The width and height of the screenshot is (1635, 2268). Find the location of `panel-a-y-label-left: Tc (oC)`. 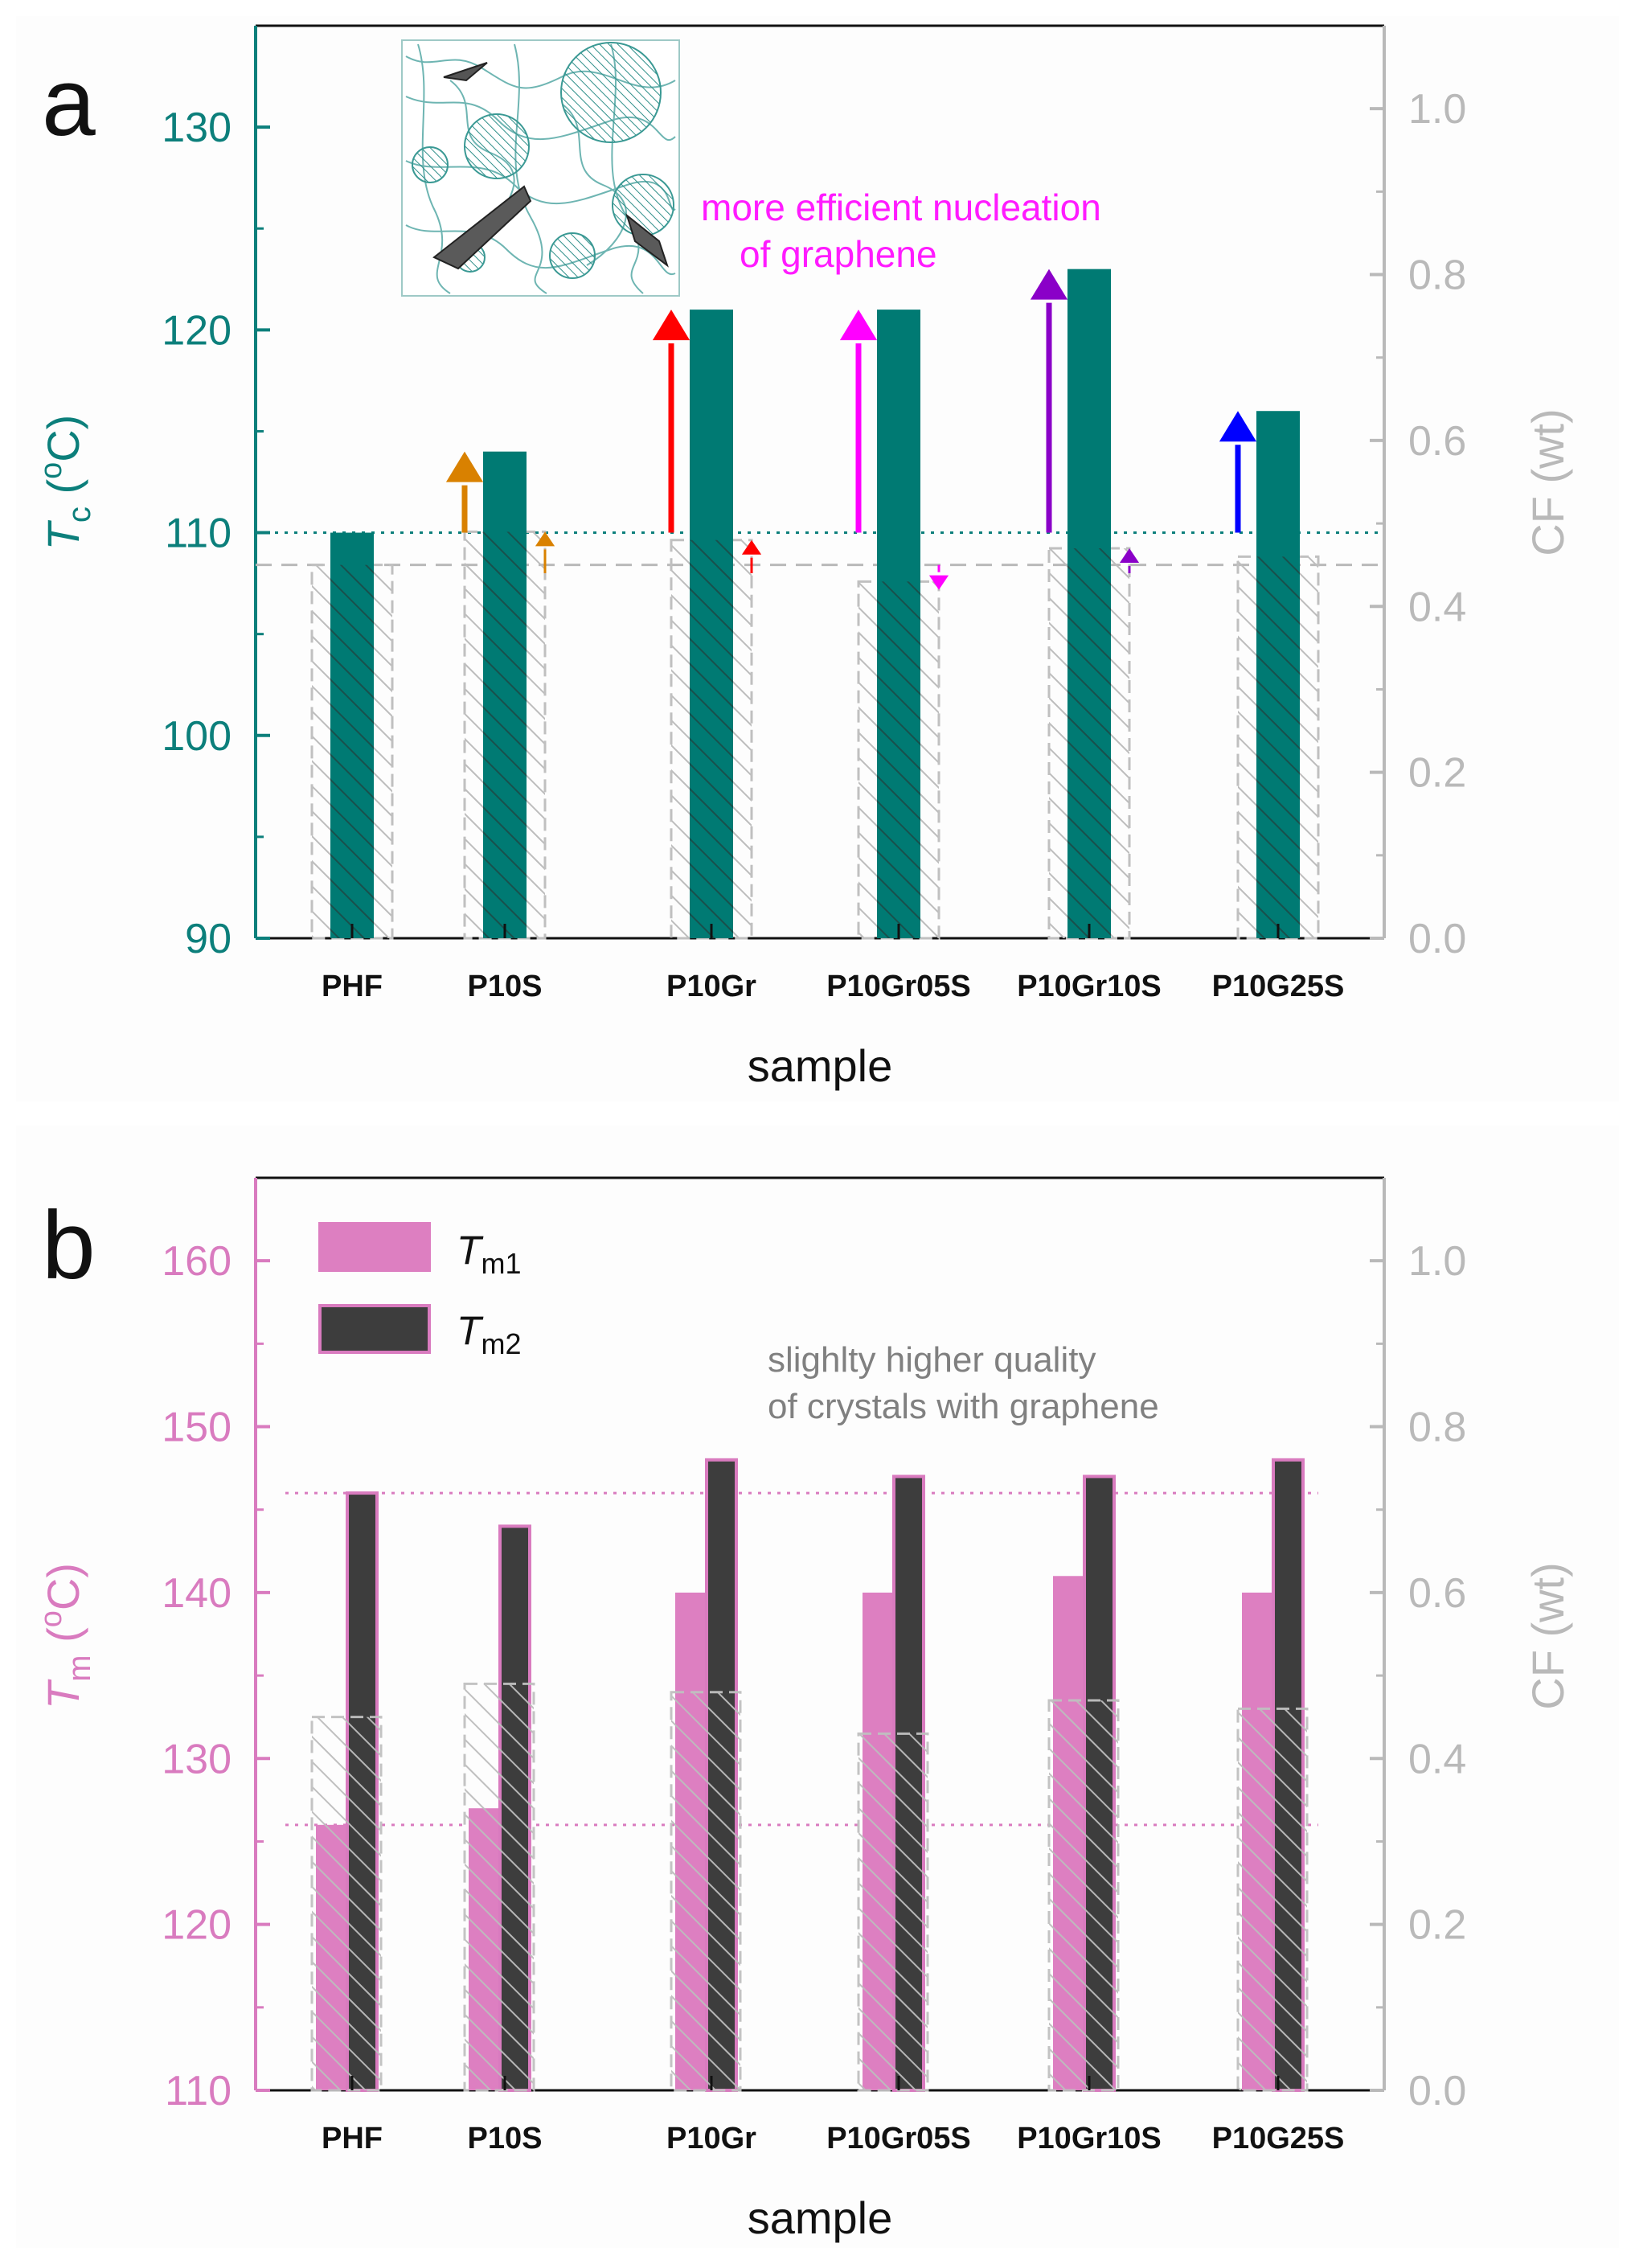

panel-a-y-label-left: Tc (oC) is located at coordinates (66, 483).